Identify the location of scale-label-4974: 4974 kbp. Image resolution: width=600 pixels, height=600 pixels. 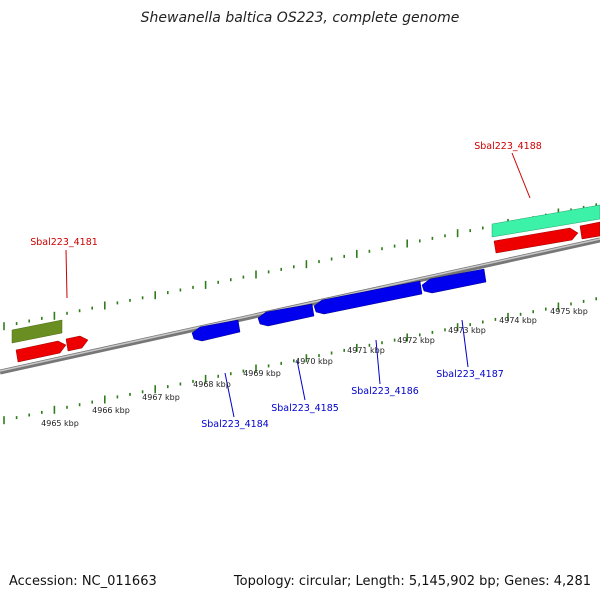
(518, 320).